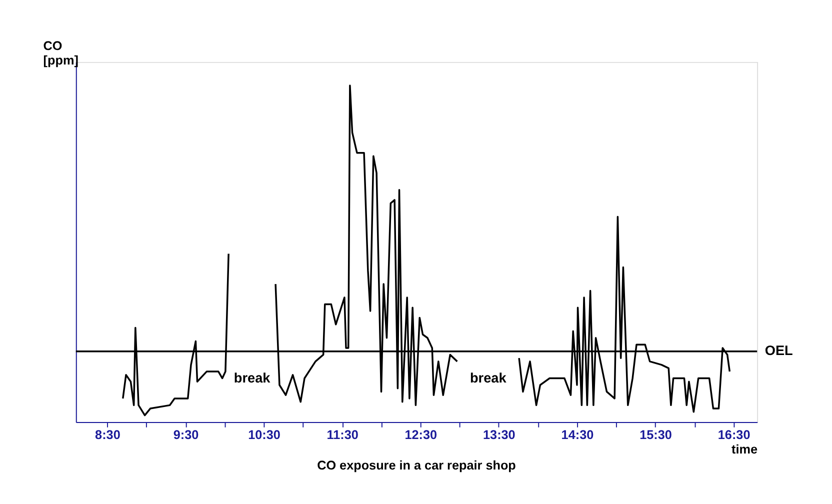  What do you see at coordinates (745, 449) in the screenshot?
I see `x-axis-title: time` at bounding box center [745, 449].